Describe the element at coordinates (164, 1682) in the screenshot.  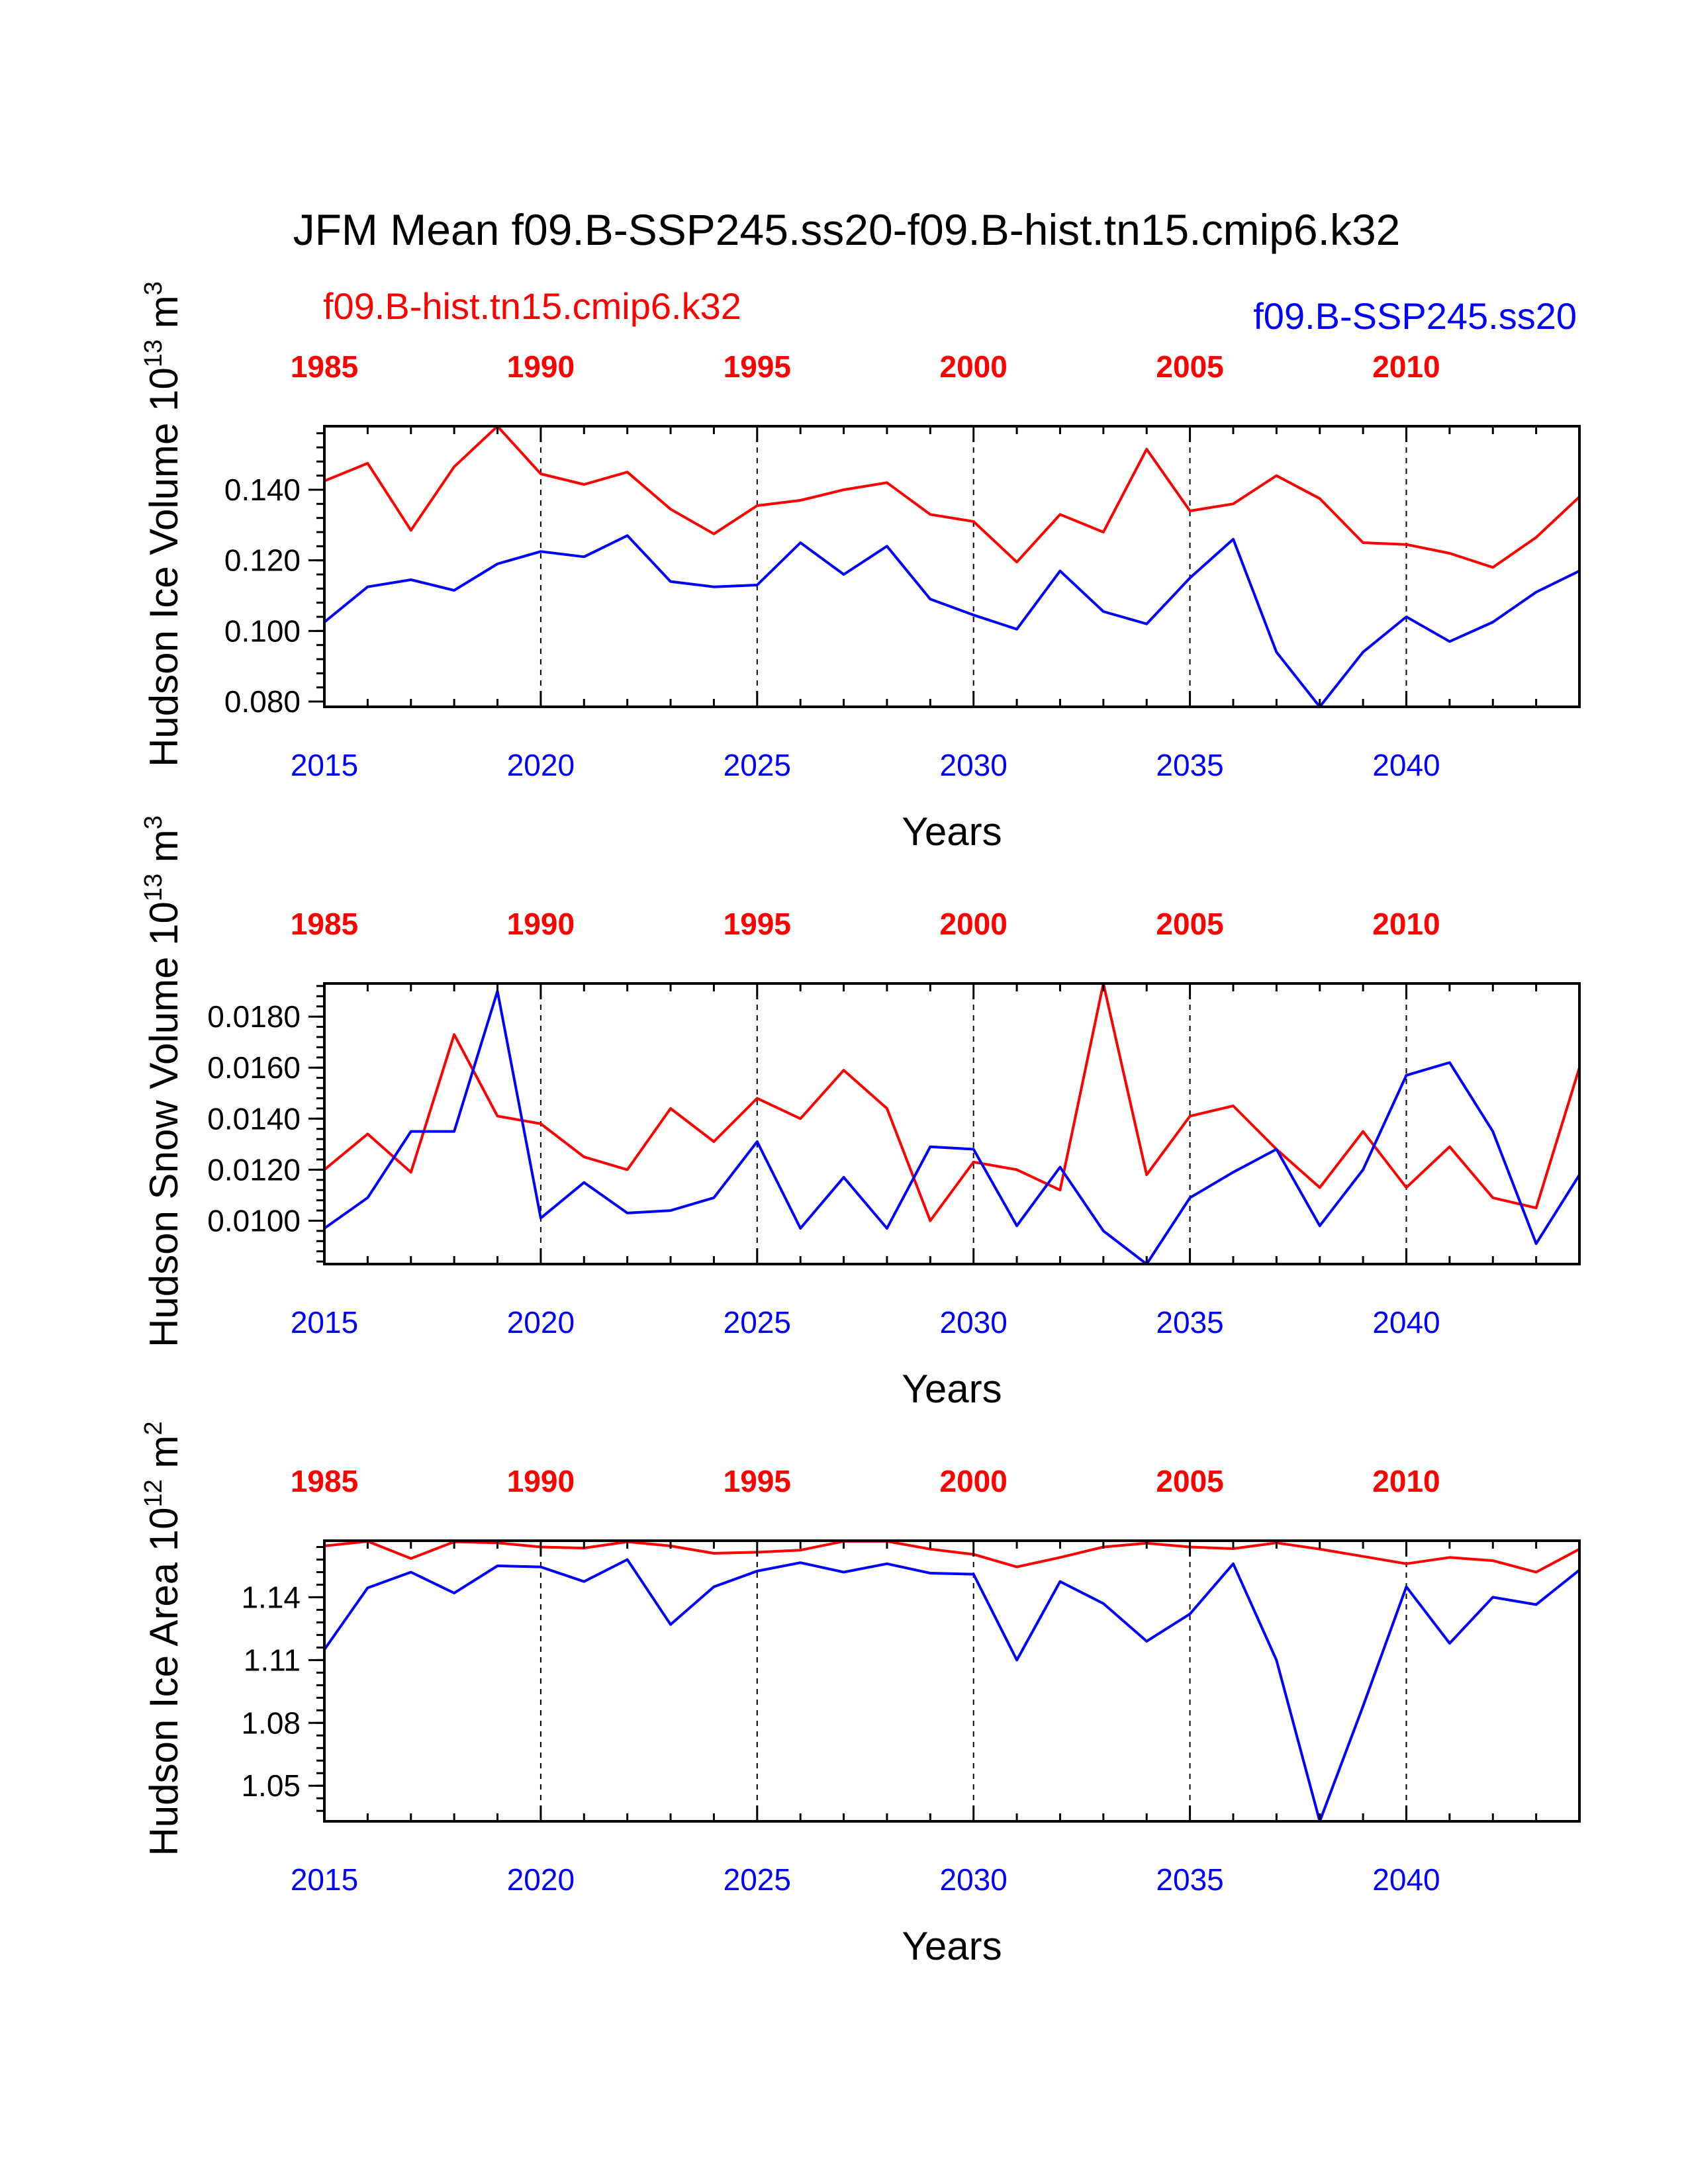
I see `y-axis-title-part: Hudson Ice Area 10` at that location.